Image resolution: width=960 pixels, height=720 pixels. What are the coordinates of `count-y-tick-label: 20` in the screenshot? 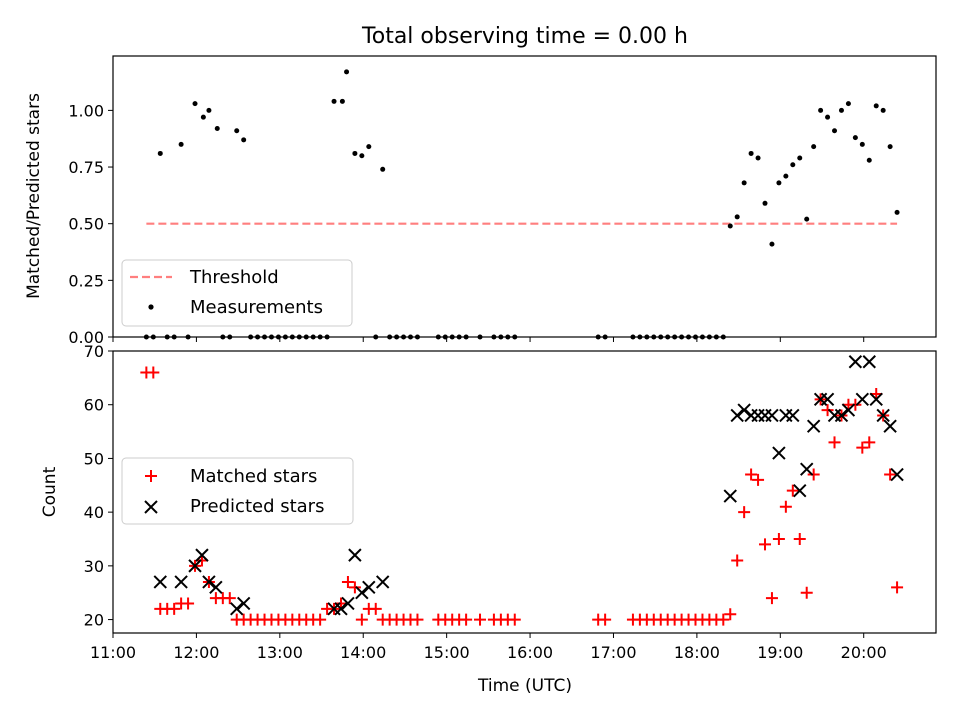 It's located at (94, 620).